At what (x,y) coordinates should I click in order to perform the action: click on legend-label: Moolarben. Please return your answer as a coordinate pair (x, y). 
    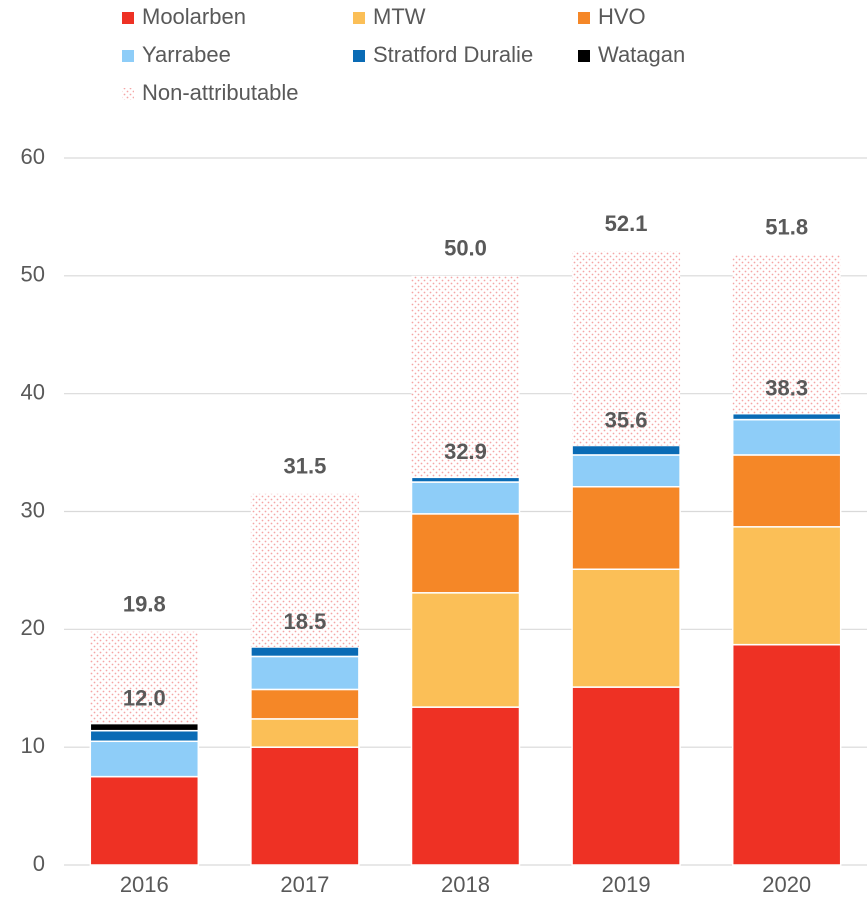
    Looking at the image, I should click on (194, 16).